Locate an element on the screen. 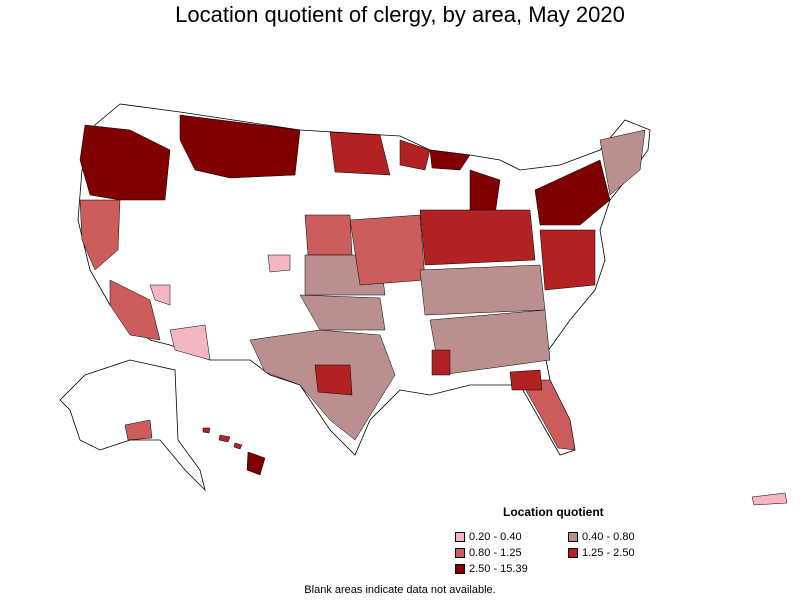 Image resolution: width=800 pixels, height=600 pixels. area-mississippi is located at coordinates (441, 362).